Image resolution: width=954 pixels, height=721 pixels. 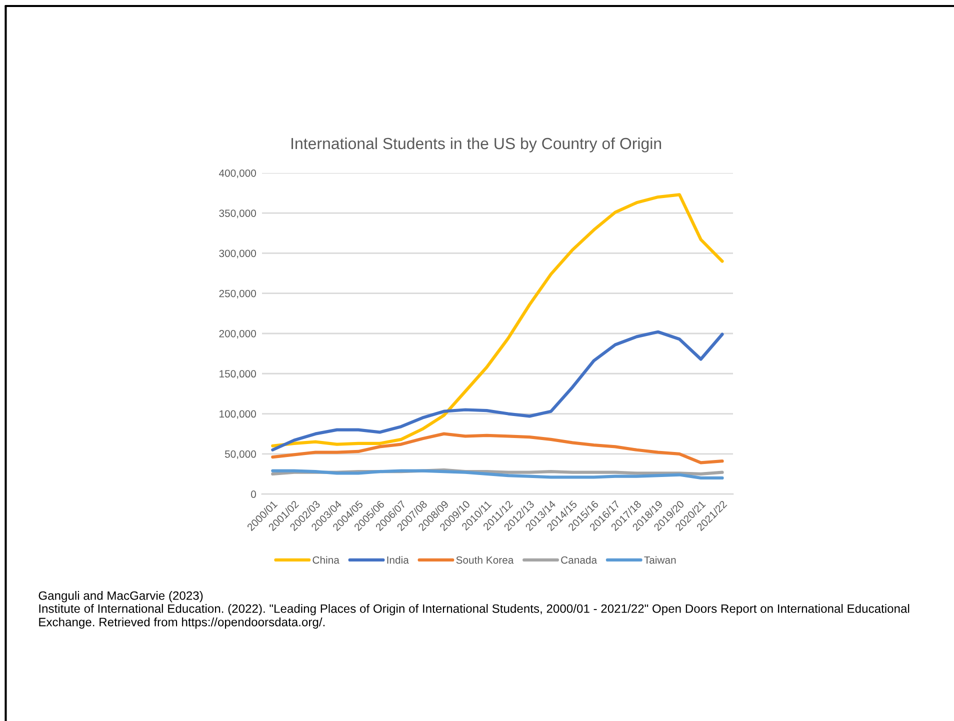 I want to click on y-tick-label: 50,000, so click(x=240, y=455).